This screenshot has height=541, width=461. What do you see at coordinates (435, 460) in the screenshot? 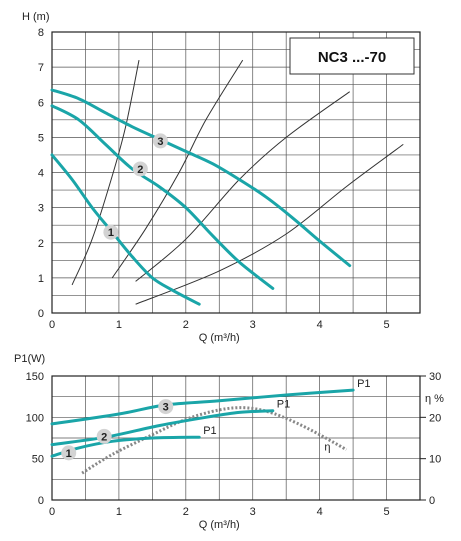
I see `y2-tick-label: 10` at bounding box center [435, 460].